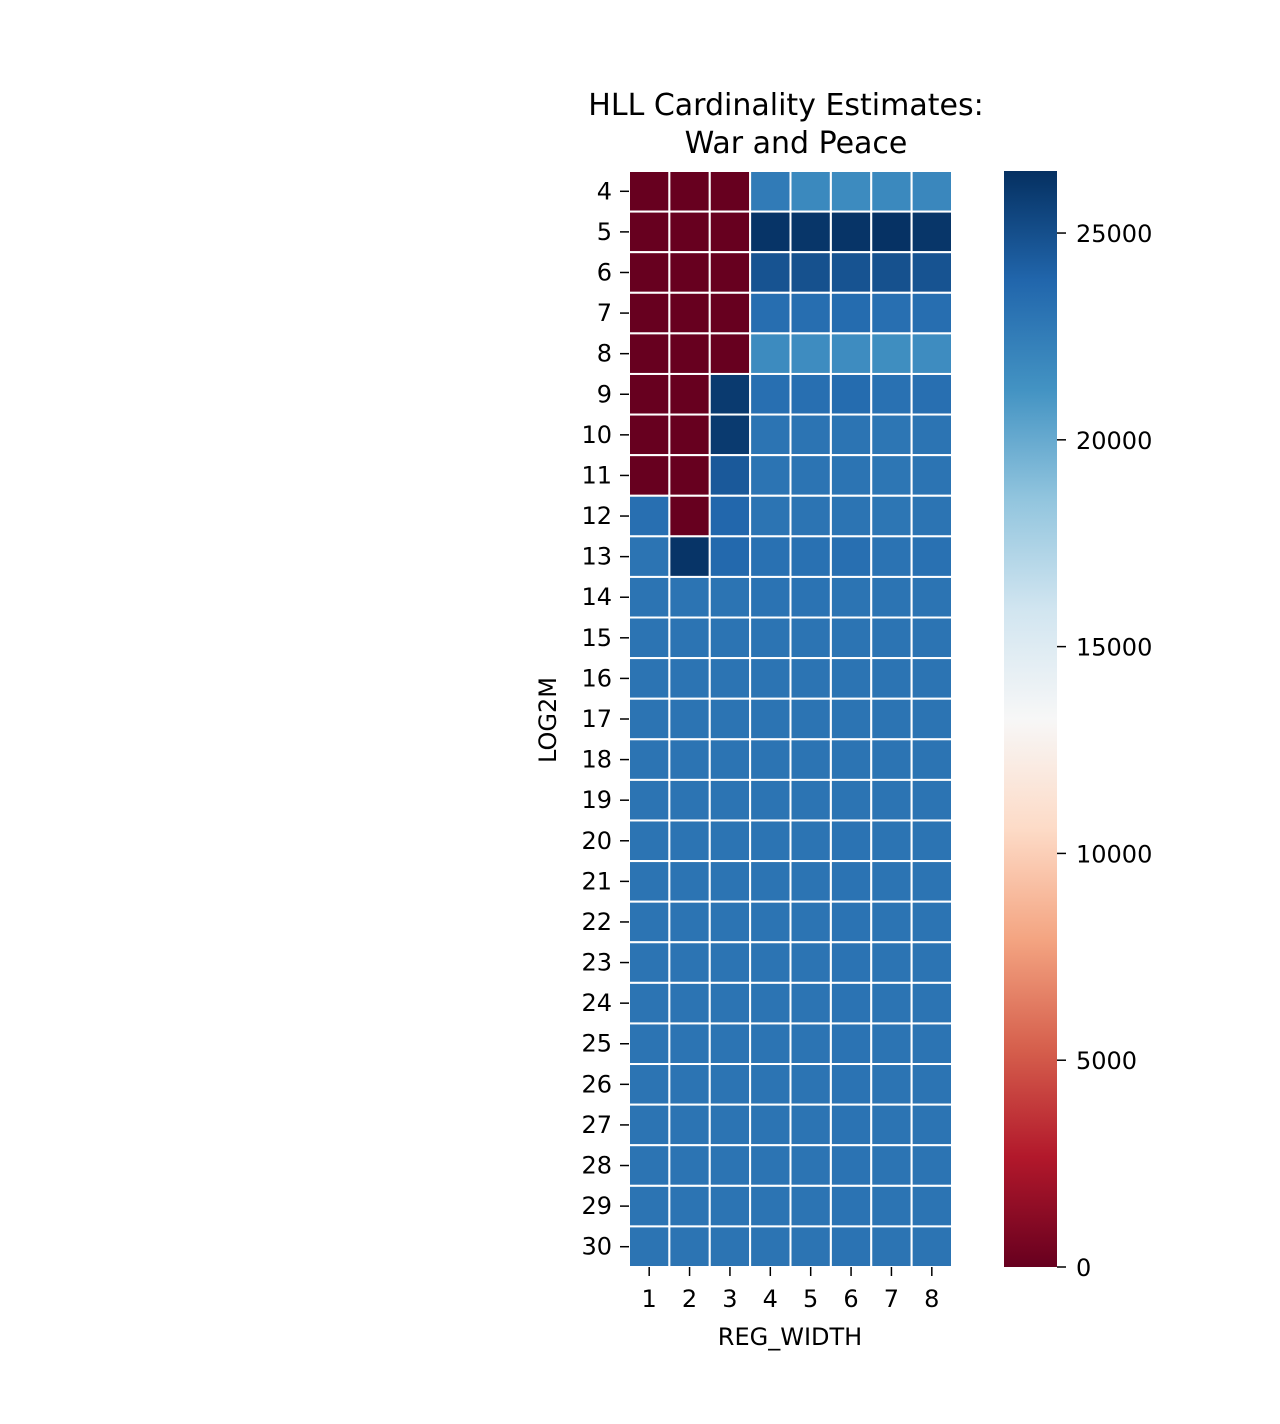  I want to click on y-tick-label: 28, so click(596, 1166).